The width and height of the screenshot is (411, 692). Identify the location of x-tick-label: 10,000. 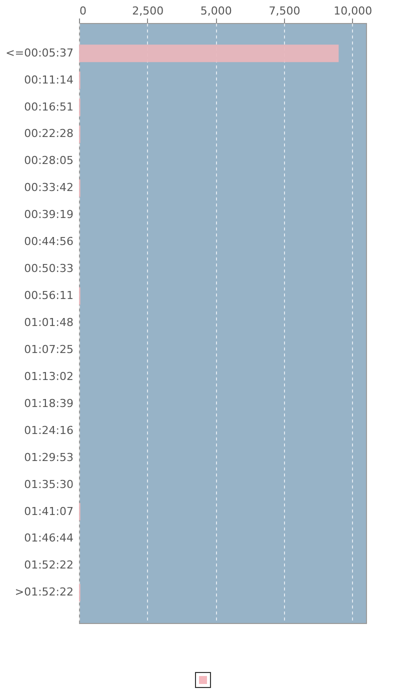
(353, 11).